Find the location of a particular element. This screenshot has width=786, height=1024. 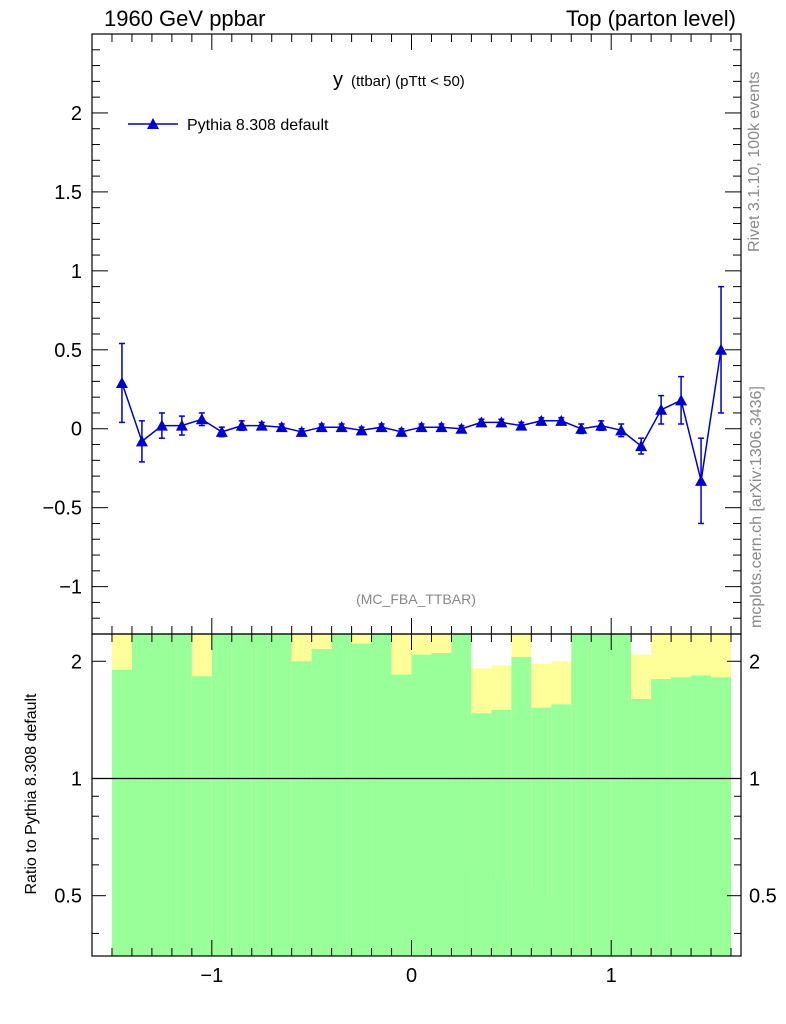

watermark-label: (MC_FBA_TTBAR) is located at coordinates (416, 599).